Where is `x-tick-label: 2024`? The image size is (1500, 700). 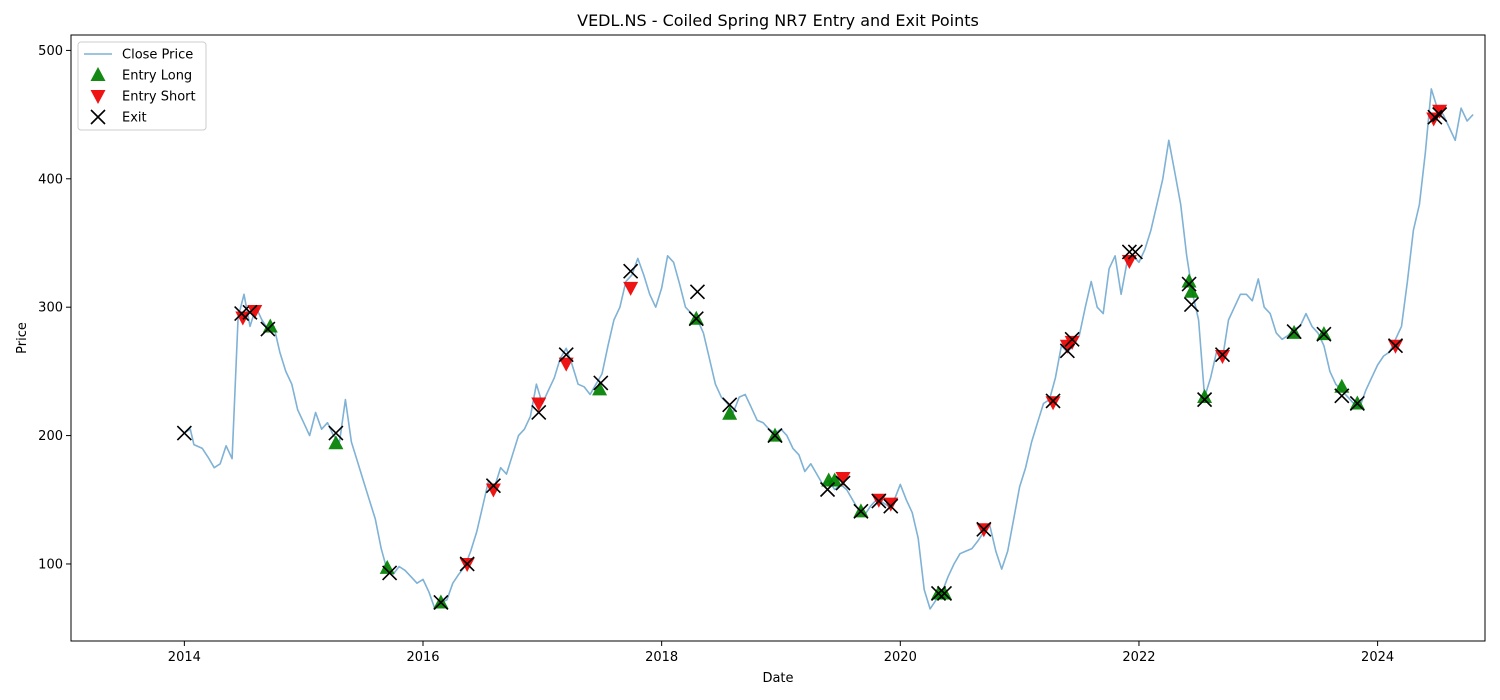 x-tick-label: 2024 is located at coordinates (1377, 657).